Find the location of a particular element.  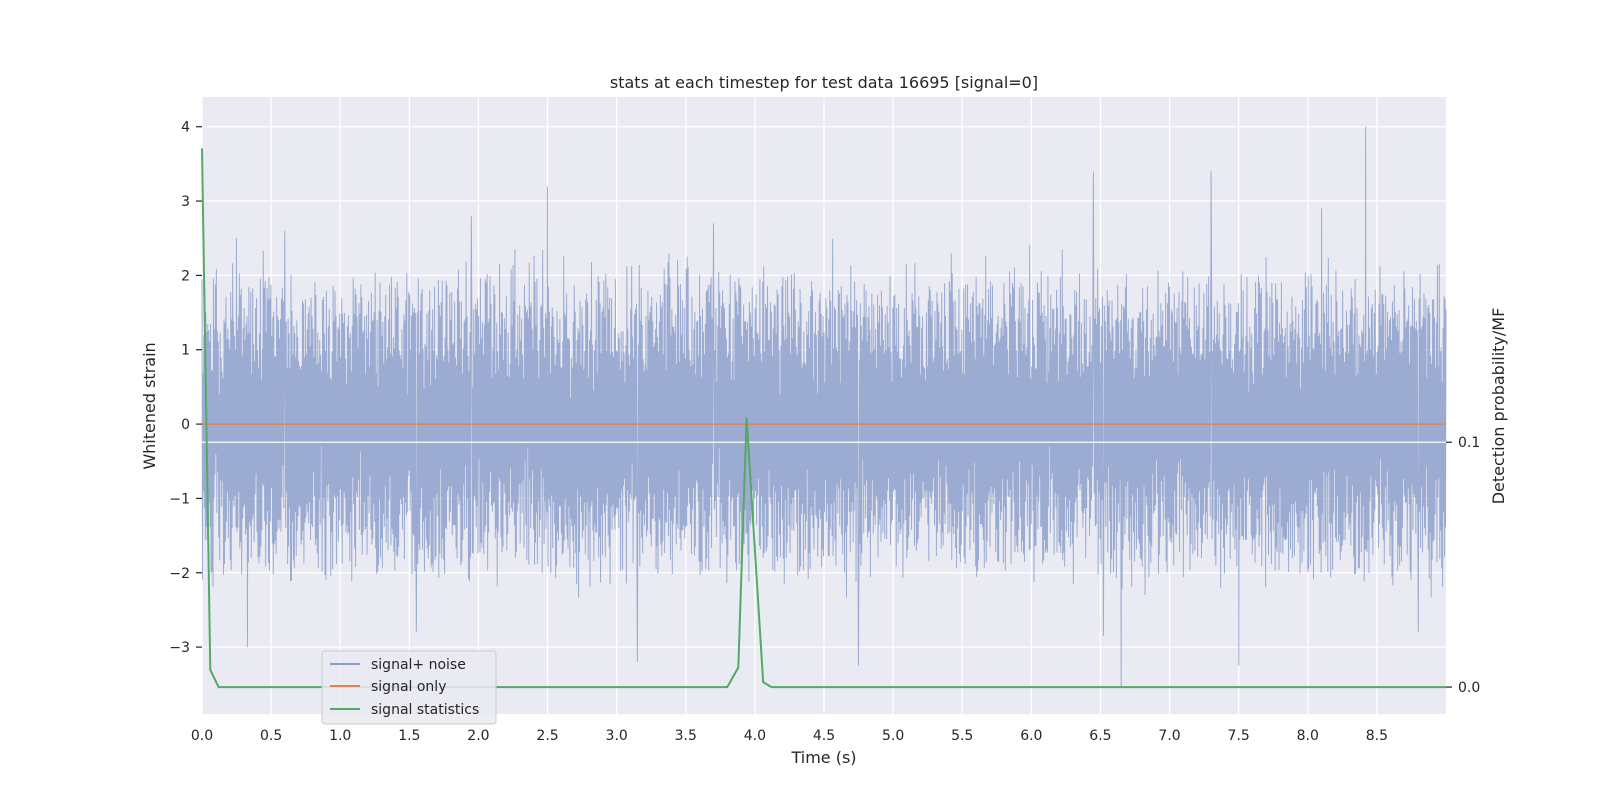

x-tick-label: 8.0 is located at coordinates (1308, 736).